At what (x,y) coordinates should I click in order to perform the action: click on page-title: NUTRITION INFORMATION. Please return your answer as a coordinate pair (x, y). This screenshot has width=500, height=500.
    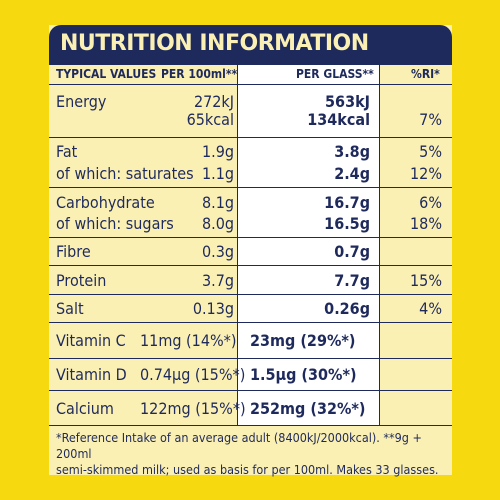
    Looking at the image, I should click on (214, 43).